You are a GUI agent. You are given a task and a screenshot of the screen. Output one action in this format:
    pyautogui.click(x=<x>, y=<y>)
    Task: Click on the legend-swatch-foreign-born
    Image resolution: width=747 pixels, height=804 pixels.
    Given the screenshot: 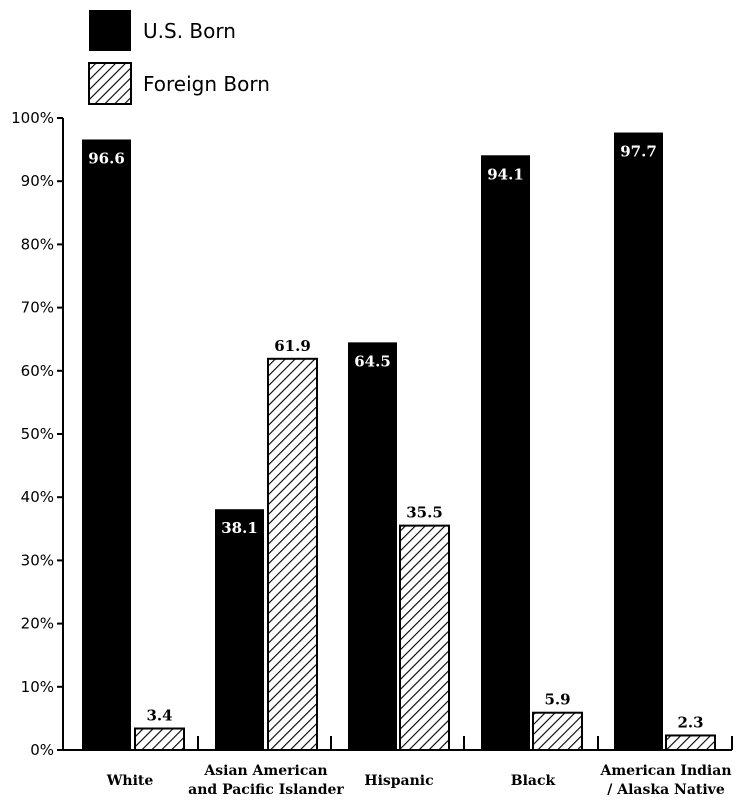 What is the action you would take?
    pyautogui.click(x=110, y=83)
    